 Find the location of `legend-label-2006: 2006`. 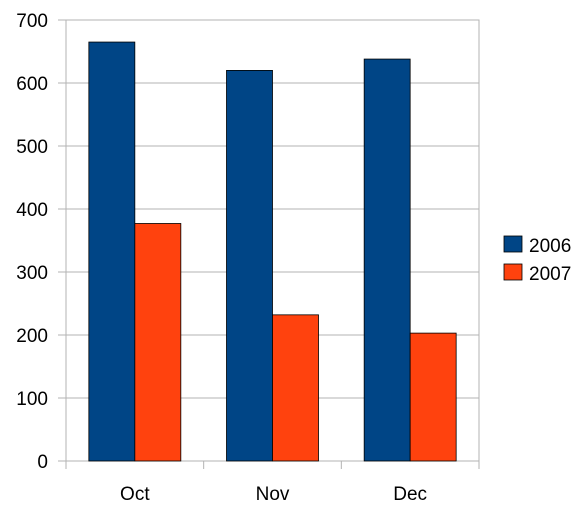

legend-label-2006: 2006 is located at coordinates (550, 246).